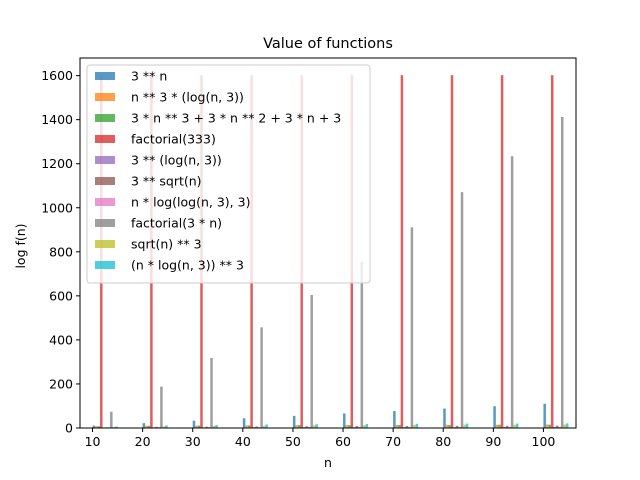 The width and height of the screenshot is (640, 480). What do you see at coordinates (443, 441) in the screenshot?
I see `x-tick-label: 80` at bounding box center [443, 441].